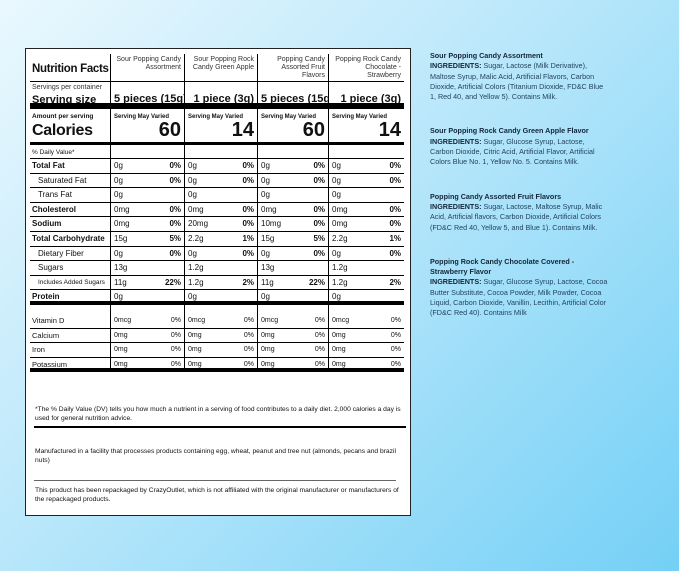 This screenshot has width=679, height=571. I want to click on product-name: Sour Popping Candy Assortment, so click(148, 63).